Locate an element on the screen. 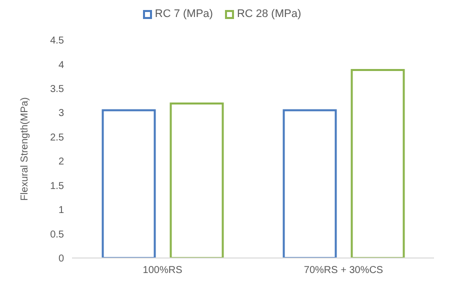 The width and height of the screenshot is (474, 292). y-tick-label: 4.5 is located at coordinates (57, 41).